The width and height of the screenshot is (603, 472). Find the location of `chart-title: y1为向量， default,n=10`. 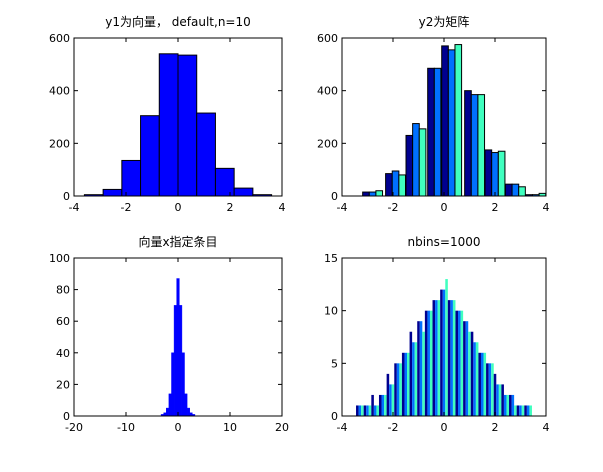

chart-title: y1为向量， default,n=10 is located at coordinates (178, 21).